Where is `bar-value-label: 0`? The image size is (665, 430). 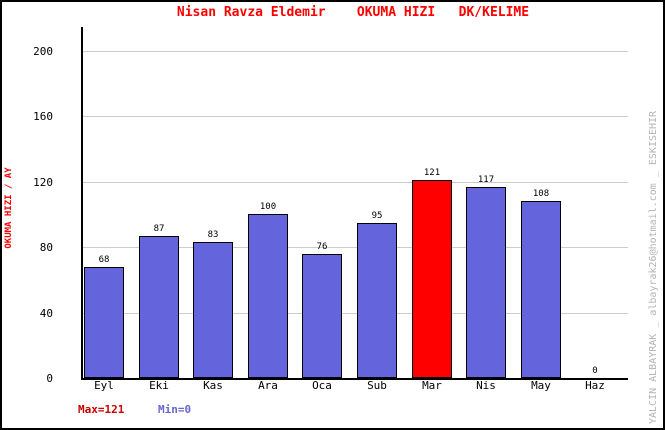 bar-value-label: 0 is located at coordinates (595, 371).